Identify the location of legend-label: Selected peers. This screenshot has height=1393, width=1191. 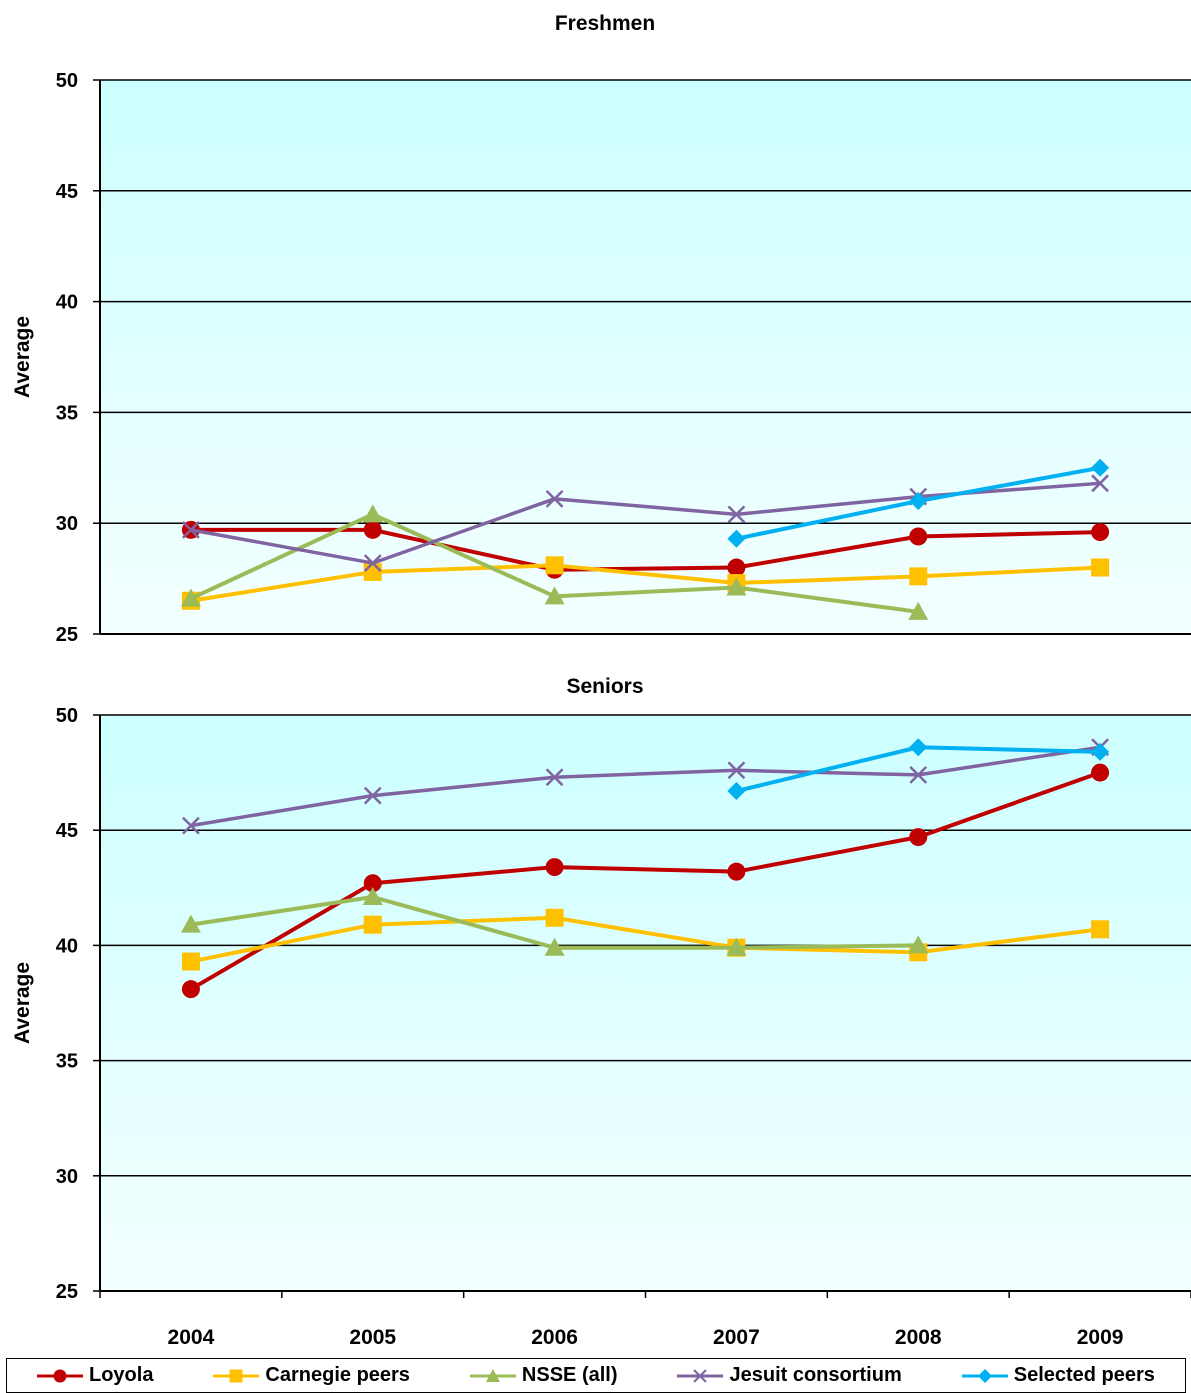
(1084, 1375).